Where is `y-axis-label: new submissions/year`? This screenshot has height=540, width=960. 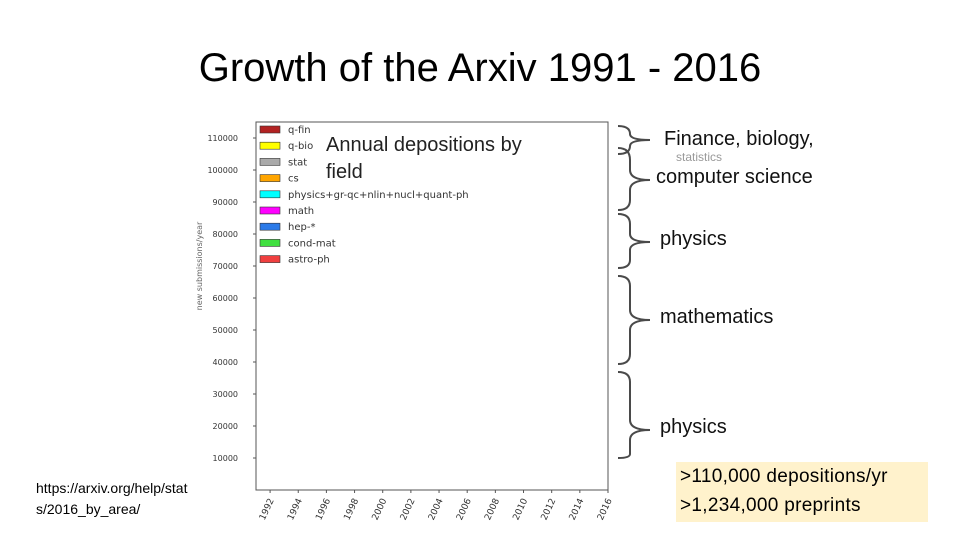 y-axis-label: new submissions/year is located at coordinates (199, 265).